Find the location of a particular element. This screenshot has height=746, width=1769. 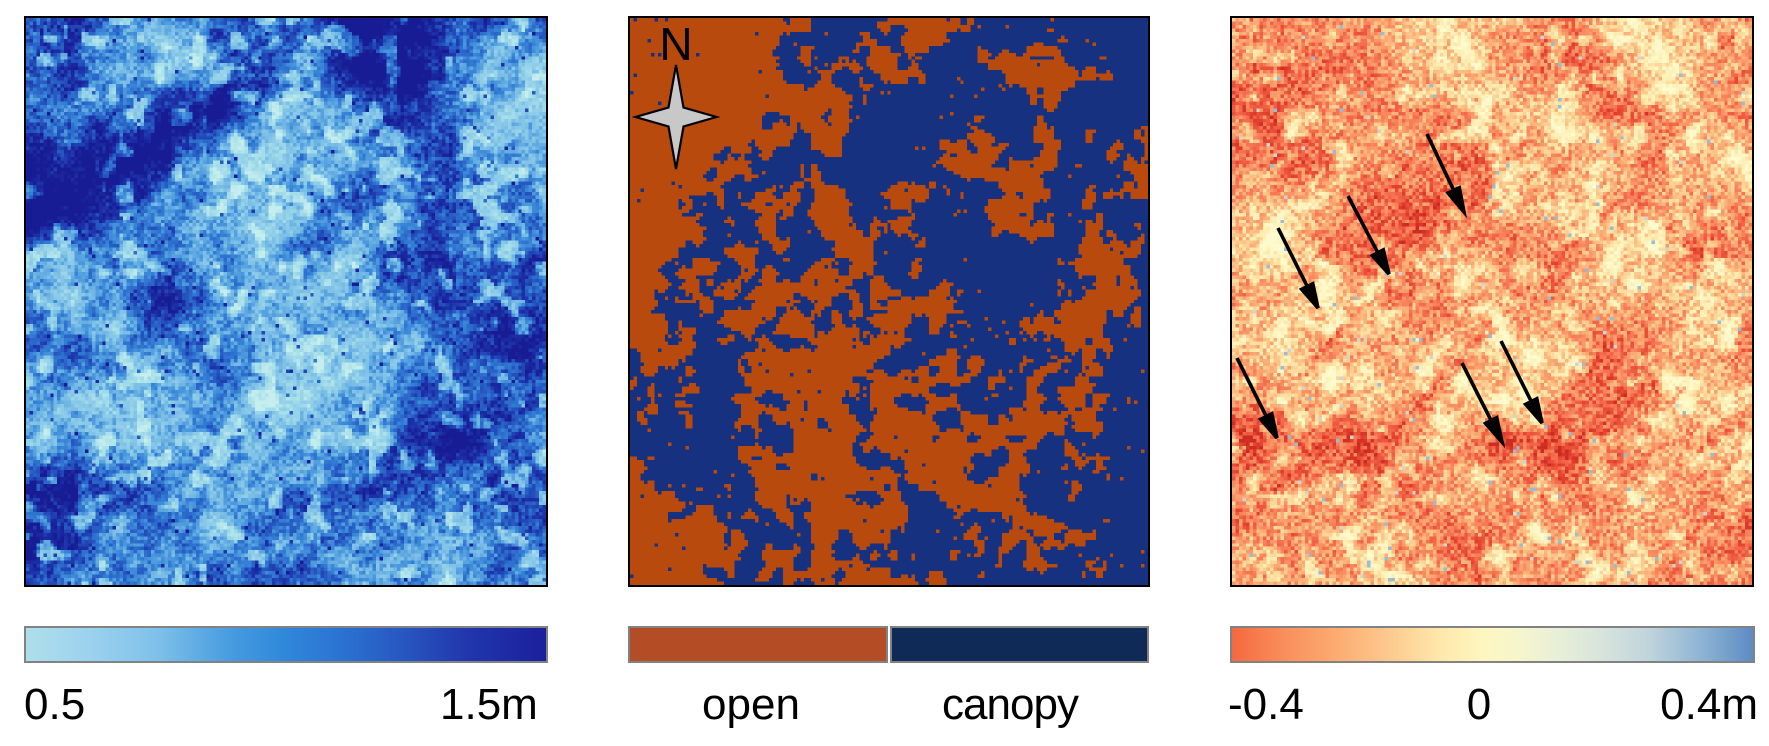

svg-text: N is located at coordinates (675, 44).